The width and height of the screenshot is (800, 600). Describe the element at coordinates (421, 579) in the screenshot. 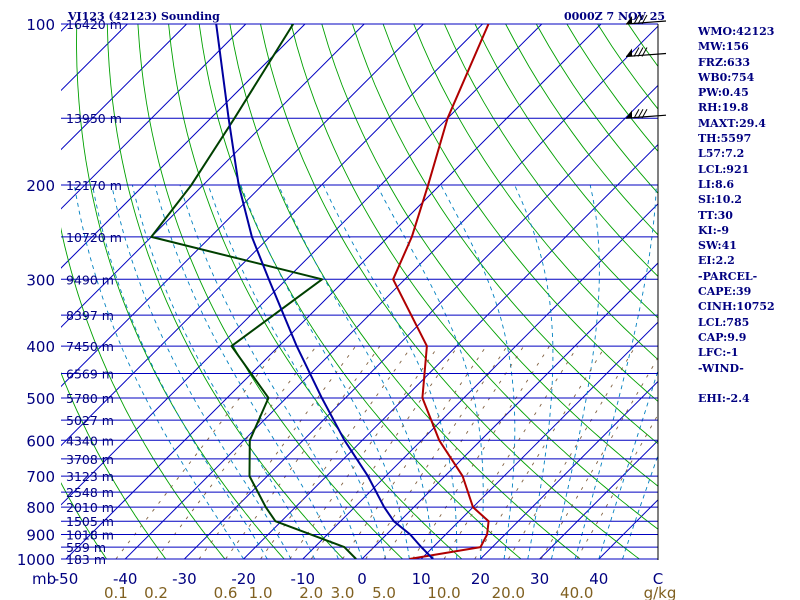

I see `temperature-tick-label: 10` at that location.